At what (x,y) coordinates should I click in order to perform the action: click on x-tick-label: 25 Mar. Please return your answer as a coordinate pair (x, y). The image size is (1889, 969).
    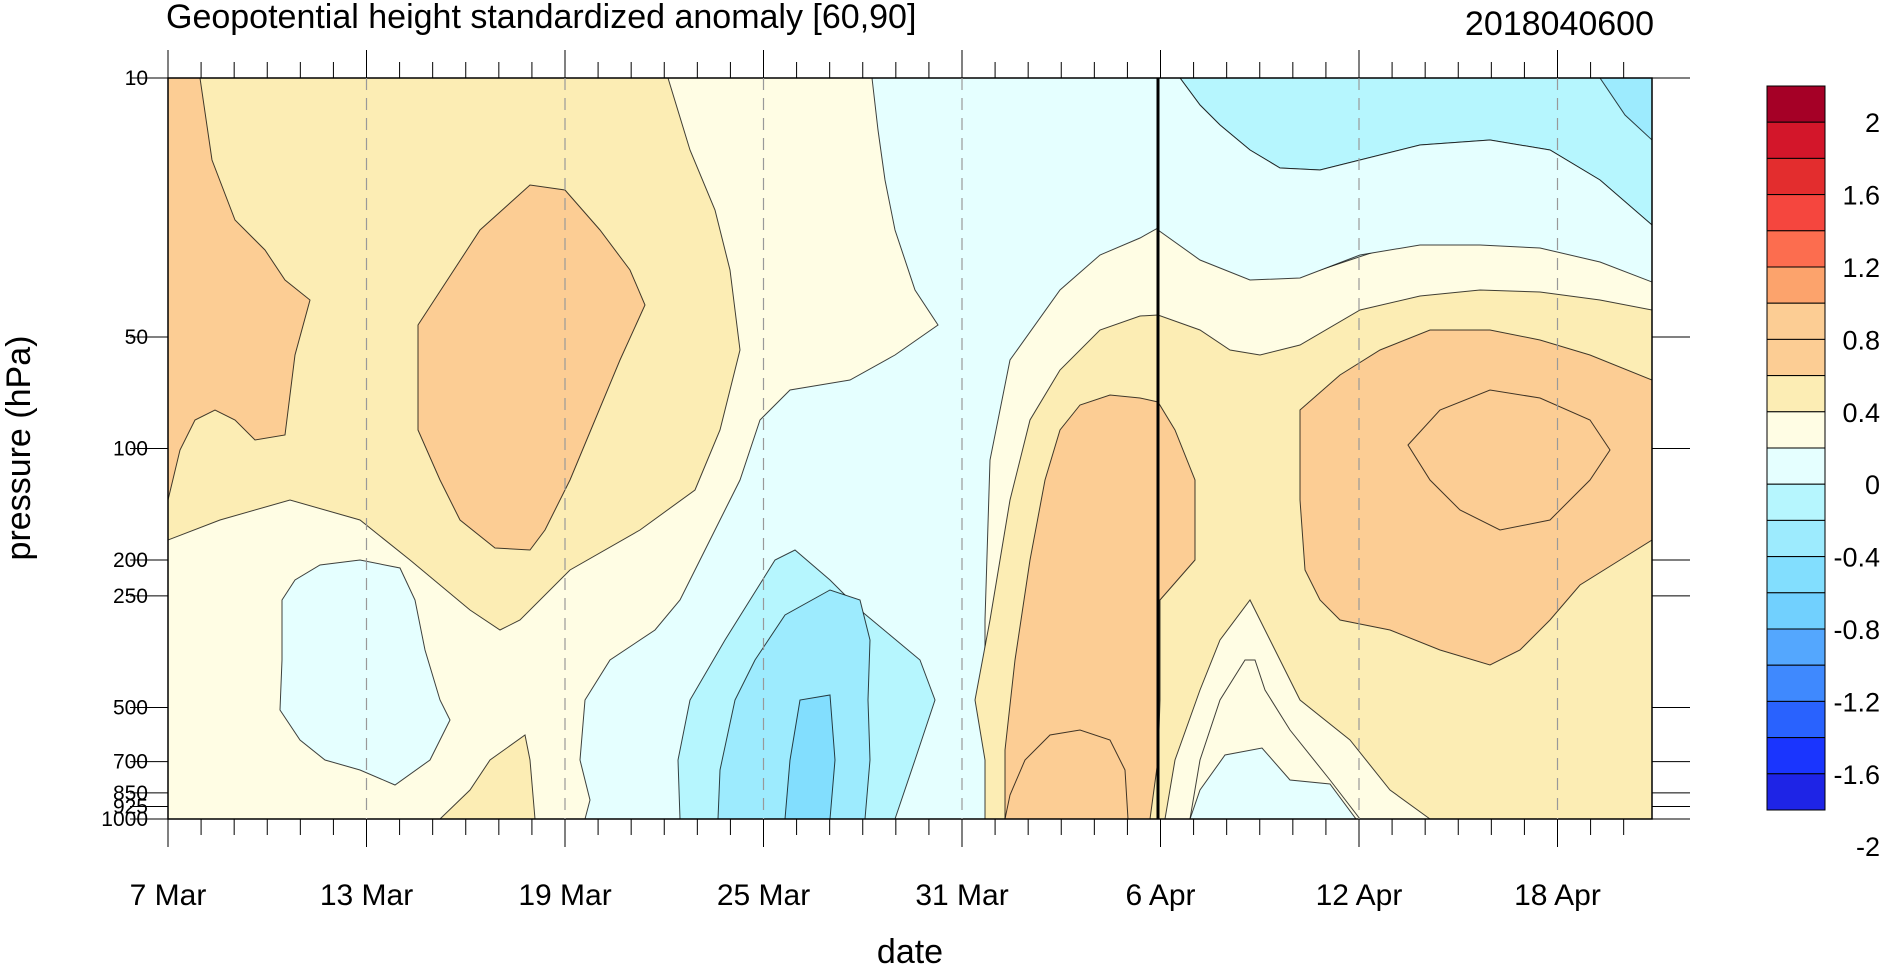
    Looking at the image, I should click on (763, 895).